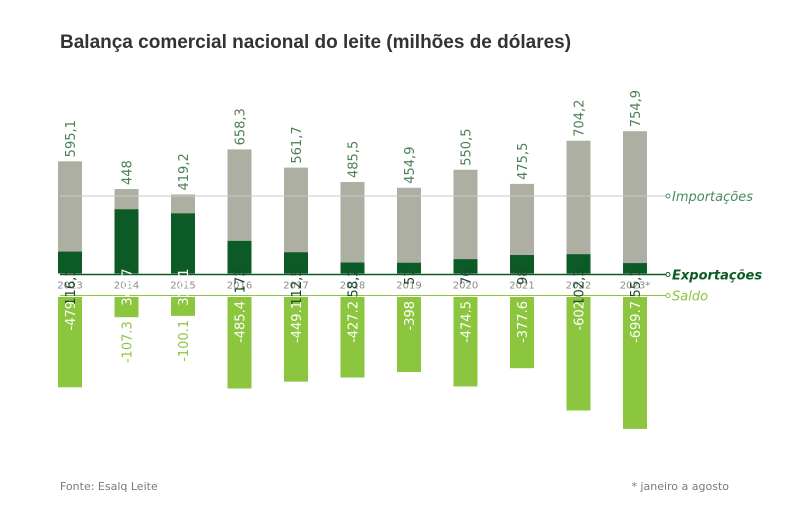  Describe the element at coordinates (184, 341) in the screenshot. I see `saldo-value-label: -100.1` at that location.